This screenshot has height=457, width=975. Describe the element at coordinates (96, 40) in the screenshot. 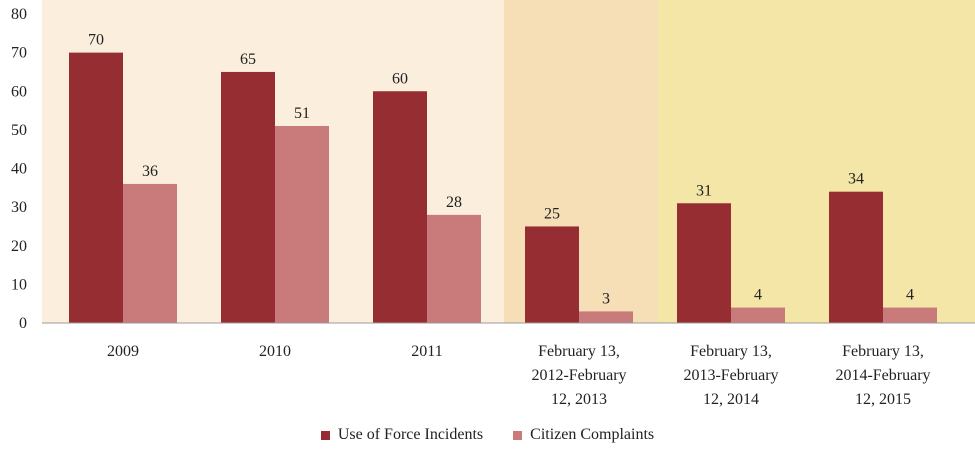

I see `data-label: 70` at that location.